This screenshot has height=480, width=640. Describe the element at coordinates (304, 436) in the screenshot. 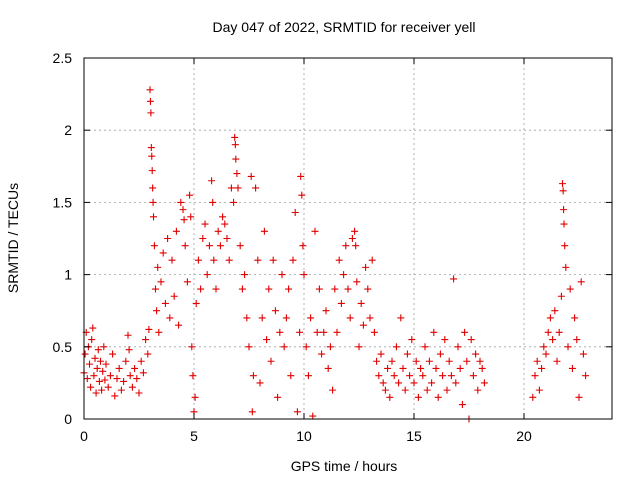

I see `x-tick-label: 10` at that location.